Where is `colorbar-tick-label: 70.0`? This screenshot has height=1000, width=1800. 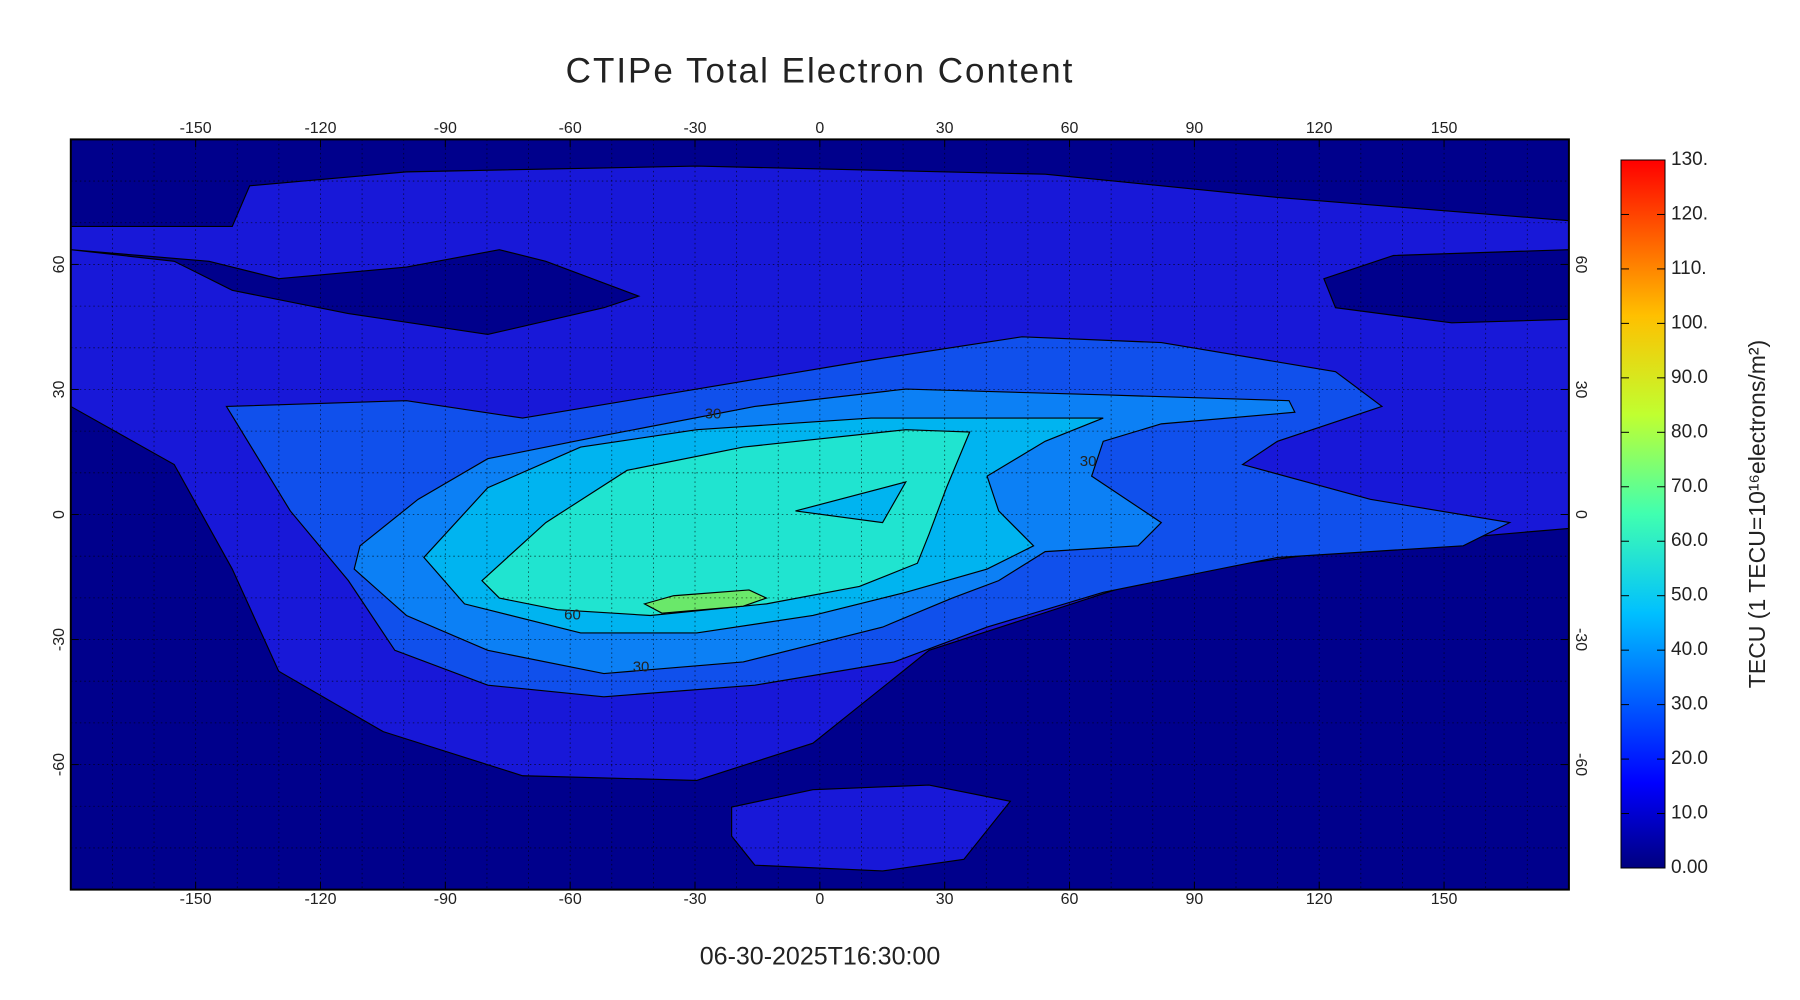
colorbar-tick-label: 70.0 is located at coordinates (1689, 486).